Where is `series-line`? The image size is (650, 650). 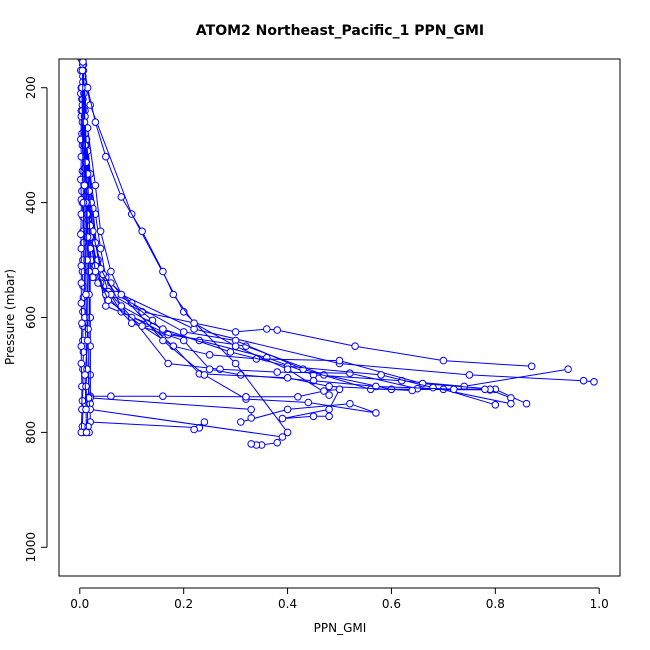
series-line is located at coordinates (167, 244).